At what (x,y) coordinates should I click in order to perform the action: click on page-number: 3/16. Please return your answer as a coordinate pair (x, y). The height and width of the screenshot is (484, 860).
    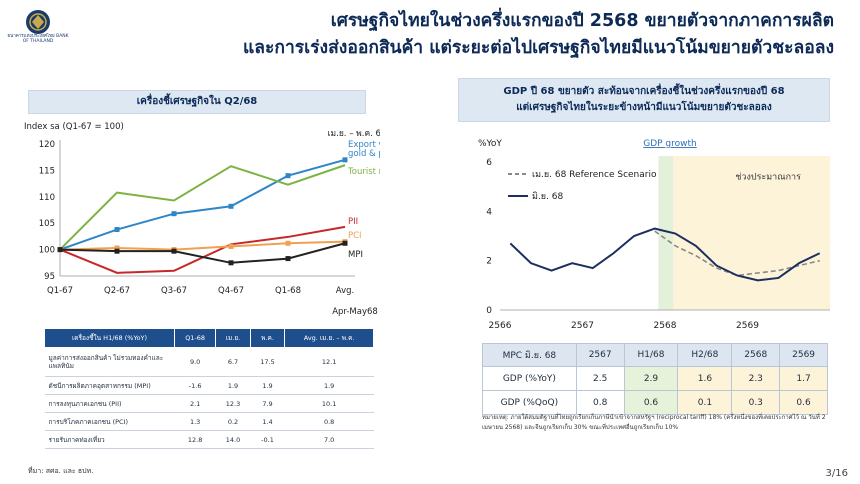
    Looking at the image, I should click on (836, 473).